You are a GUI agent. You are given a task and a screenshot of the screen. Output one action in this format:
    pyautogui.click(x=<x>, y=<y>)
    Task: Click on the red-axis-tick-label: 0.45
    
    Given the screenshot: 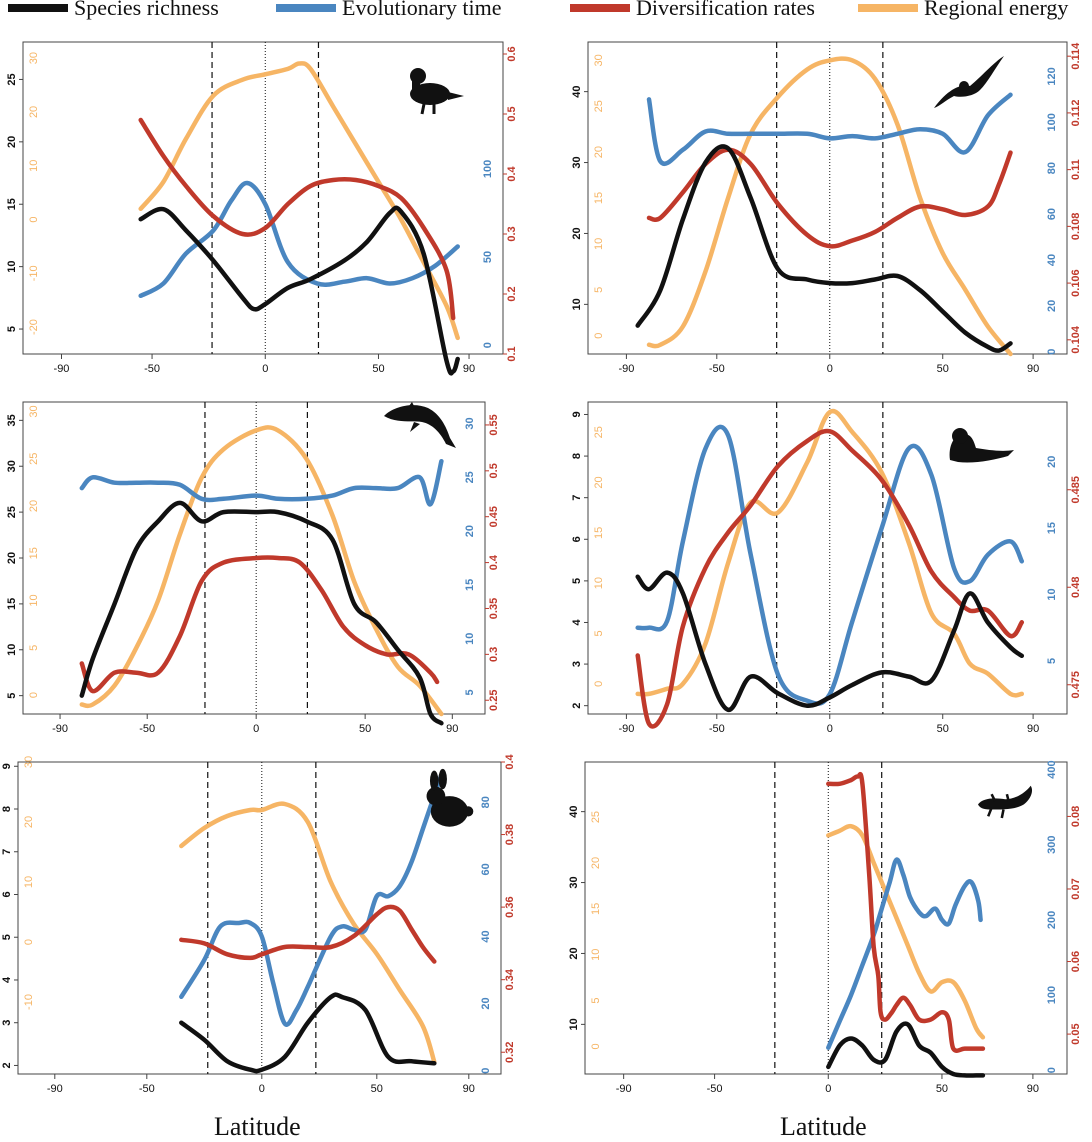 What is the action you would take?
    pyautogui.click(x=494, y=516)
    